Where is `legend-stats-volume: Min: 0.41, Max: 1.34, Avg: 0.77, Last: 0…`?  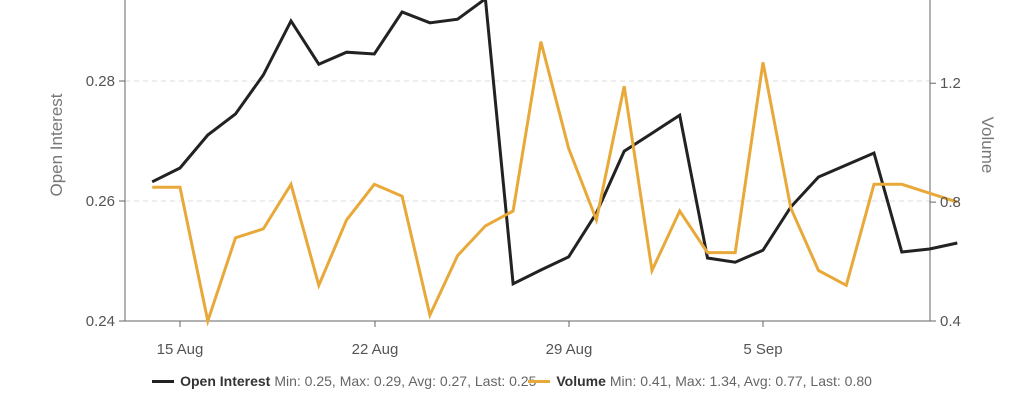
legend-stats-volume: Min: 0.41, Max: 1.34, Avg: 0.77, Last: 0… is located at coordinates (740, 381).